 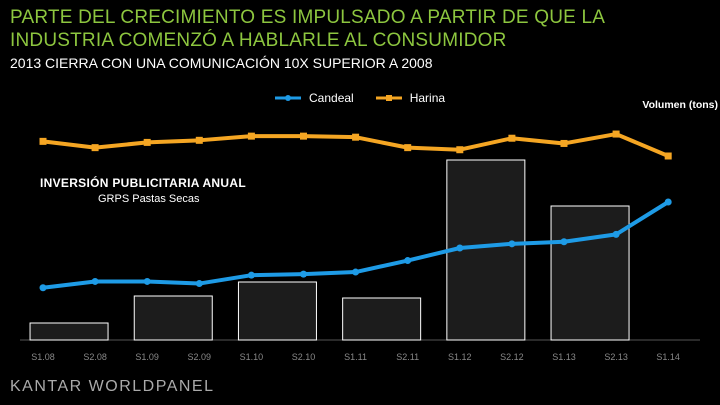 What do you see at coordinates (512, 357) in the screenshot?
I see `x-tick-label: S2.12` at bounding box center [512, 357].